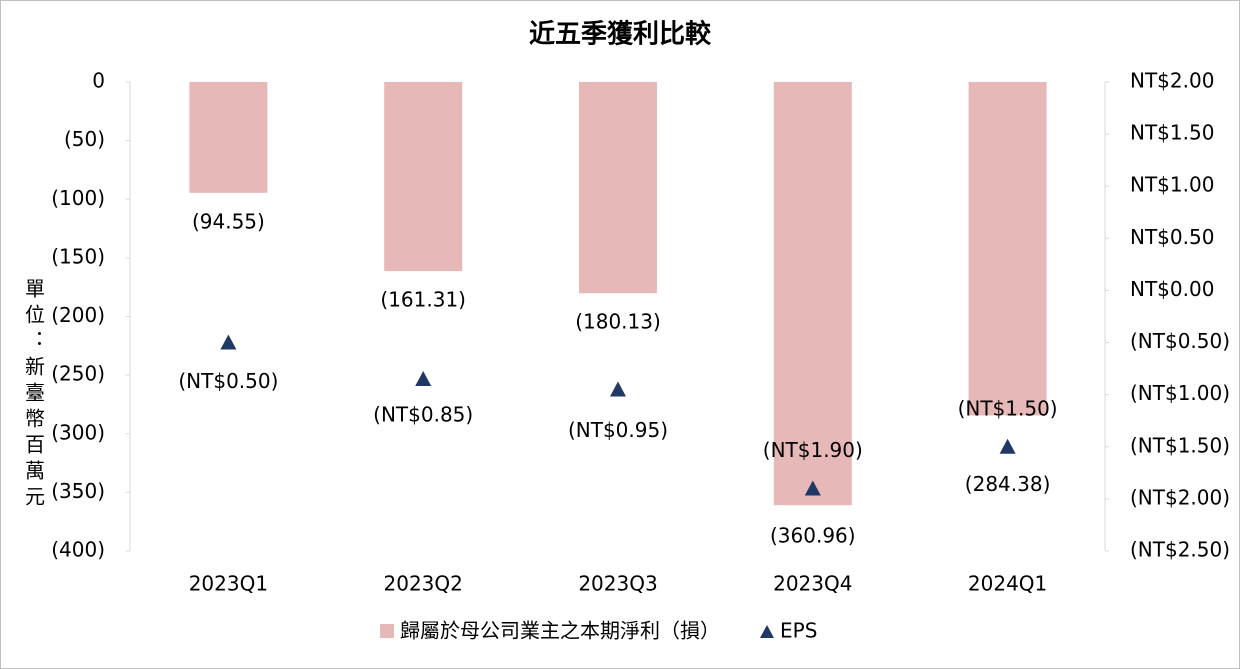  I want to click on eps-value-label: (NT$1.90), so click(813, 450).